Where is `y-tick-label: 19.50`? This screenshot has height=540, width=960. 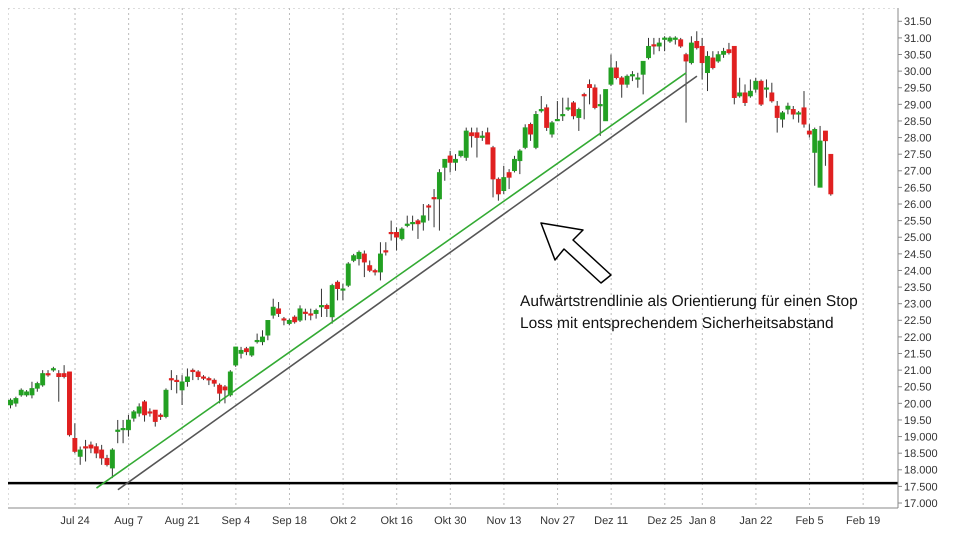
y-tick-label: 19.50 is located at coordinates (918, 420).